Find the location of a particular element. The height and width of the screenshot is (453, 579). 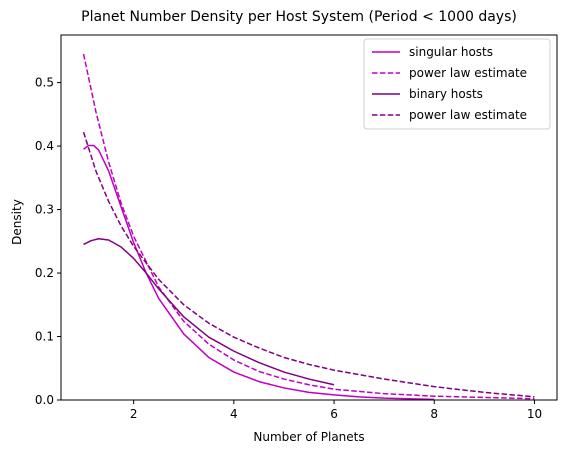

y-tick-label: 0.0 is located at coordinates (44, 400).